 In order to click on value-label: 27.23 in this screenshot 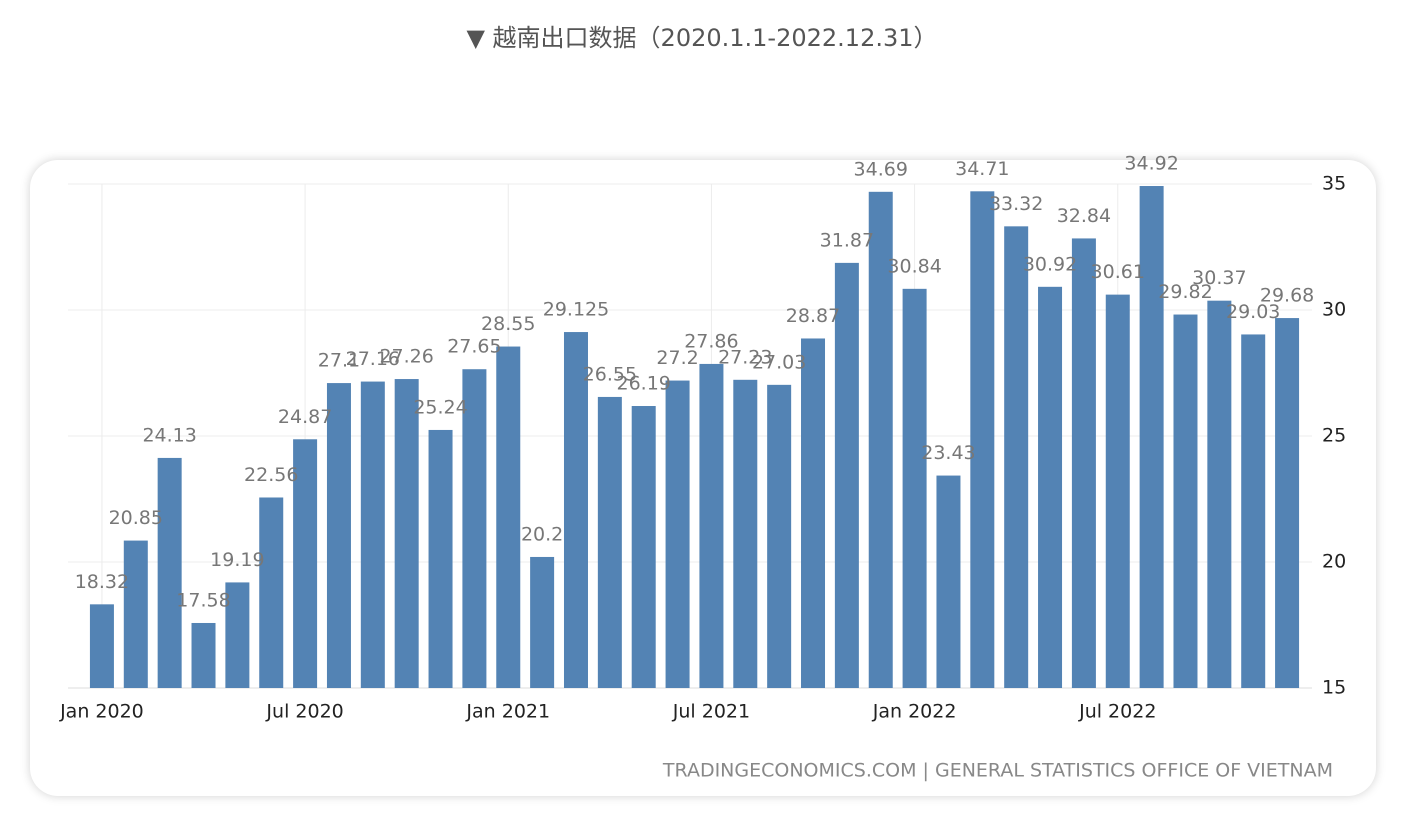, I will do `click(745, 357)`.